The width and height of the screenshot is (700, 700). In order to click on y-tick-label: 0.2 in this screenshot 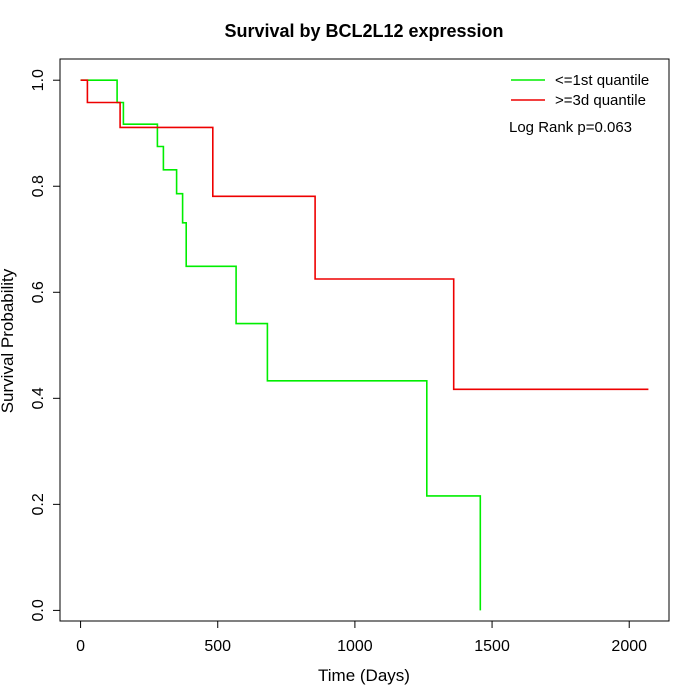, I will do `click(38, 504)`.